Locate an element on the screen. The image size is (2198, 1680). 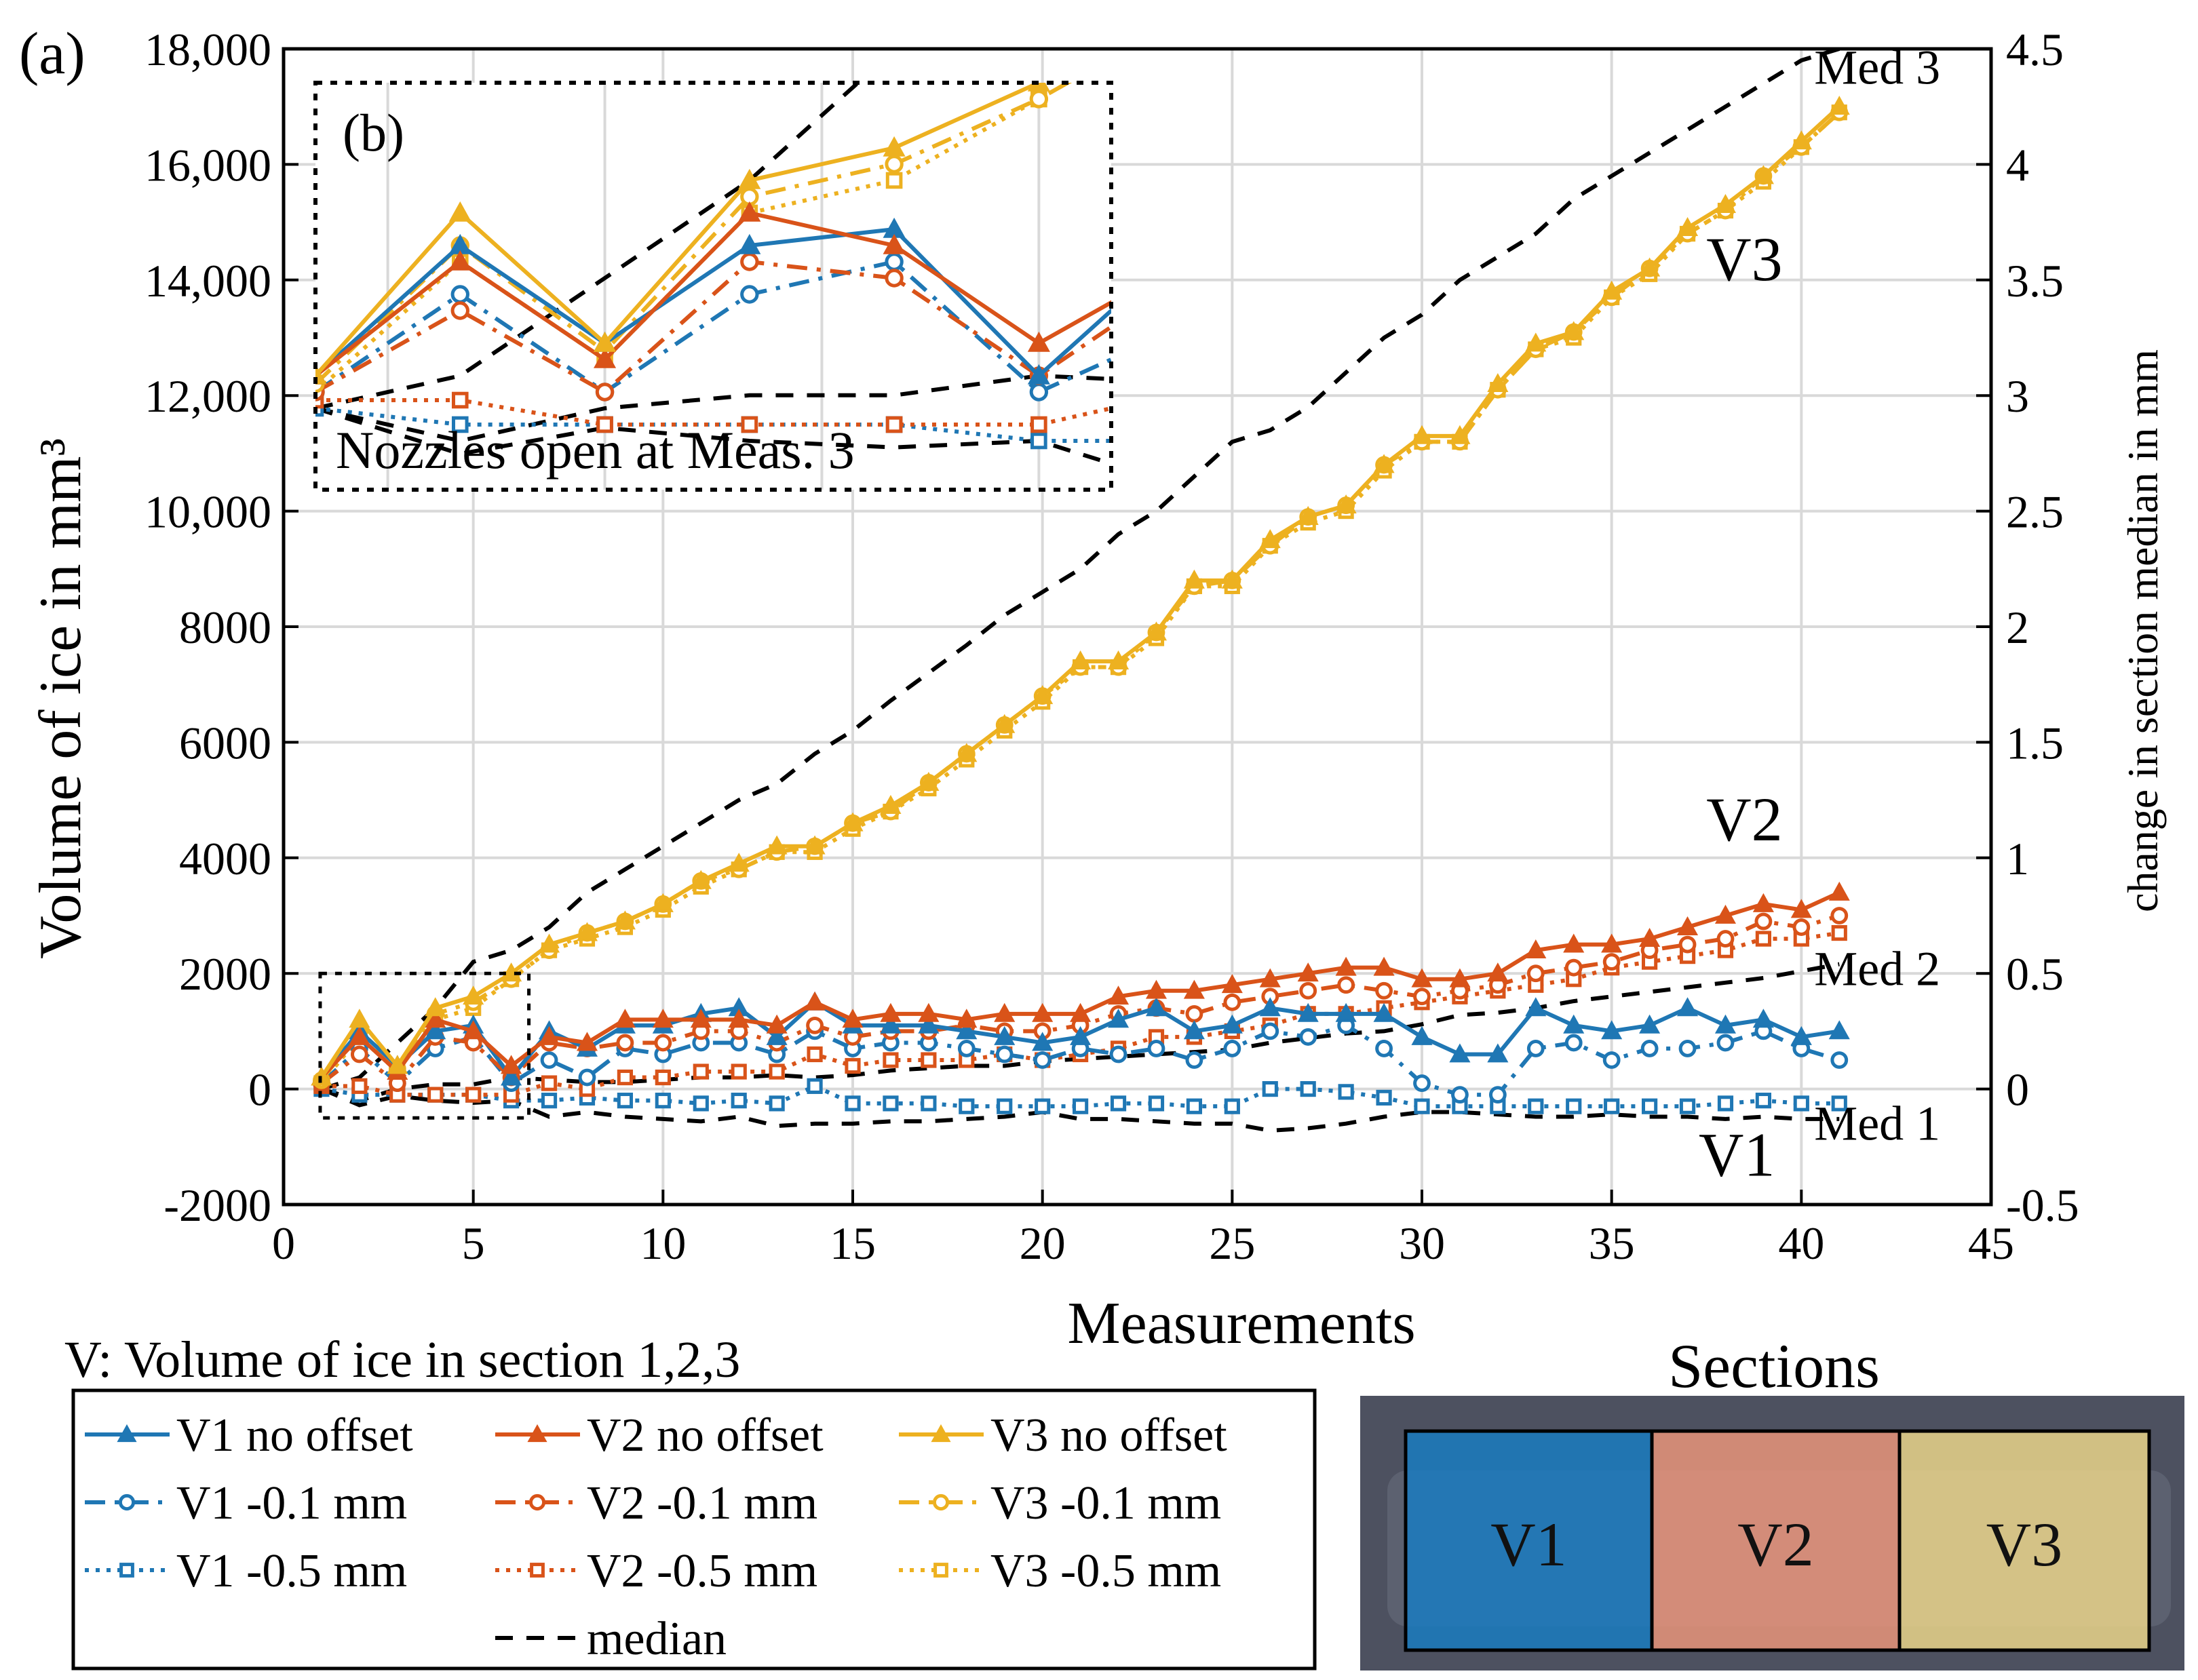
legend-label: median is located at coordinates (657, 1639).